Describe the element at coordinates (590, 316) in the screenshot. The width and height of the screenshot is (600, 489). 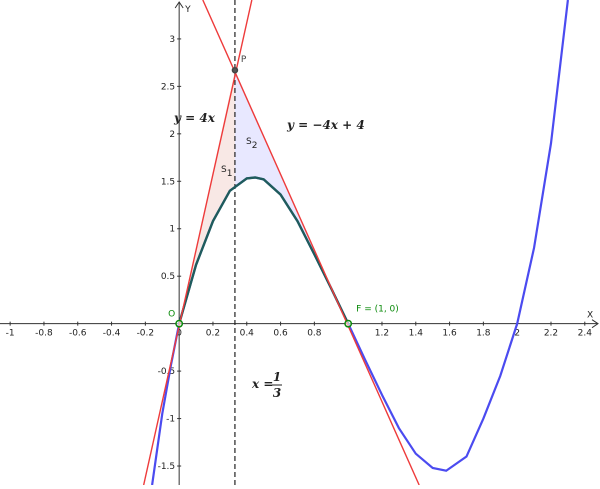
I see `x-axis-label: X` at that location.